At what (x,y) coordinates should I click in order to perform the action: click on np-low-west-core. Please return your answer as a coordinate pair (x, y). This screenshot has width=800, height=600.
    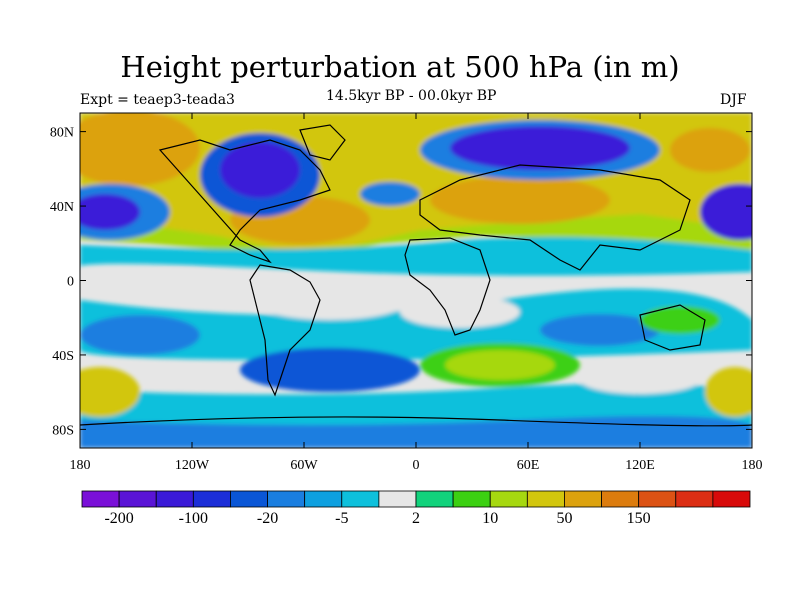
    Looking at the image, I should click on (110, 212).